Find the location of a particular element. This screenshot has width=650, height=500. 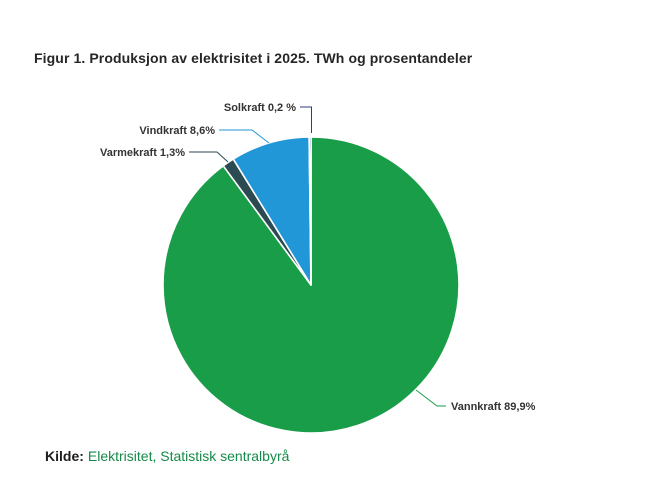

label-solkraft: Solkraft 0,2 % is located at coordinates (260, 108).